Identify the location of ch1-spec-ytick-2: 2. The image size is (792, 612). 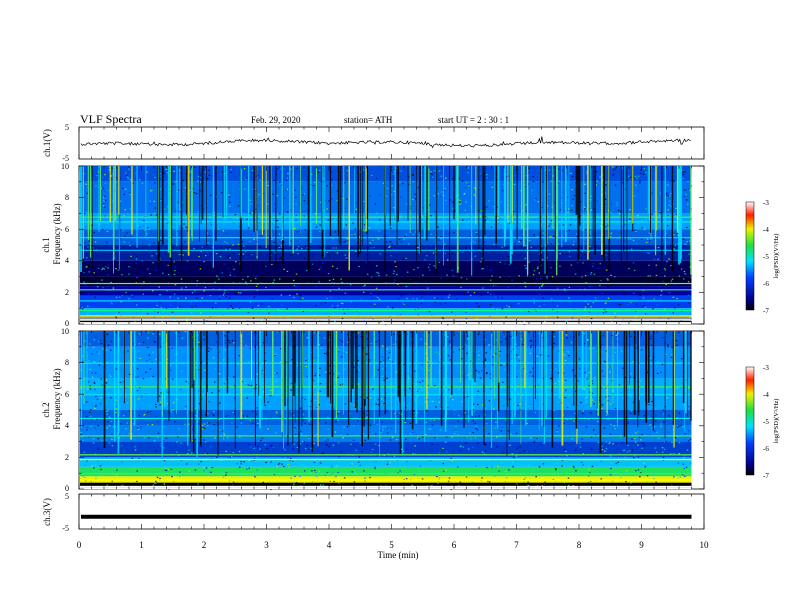
(67, 292).